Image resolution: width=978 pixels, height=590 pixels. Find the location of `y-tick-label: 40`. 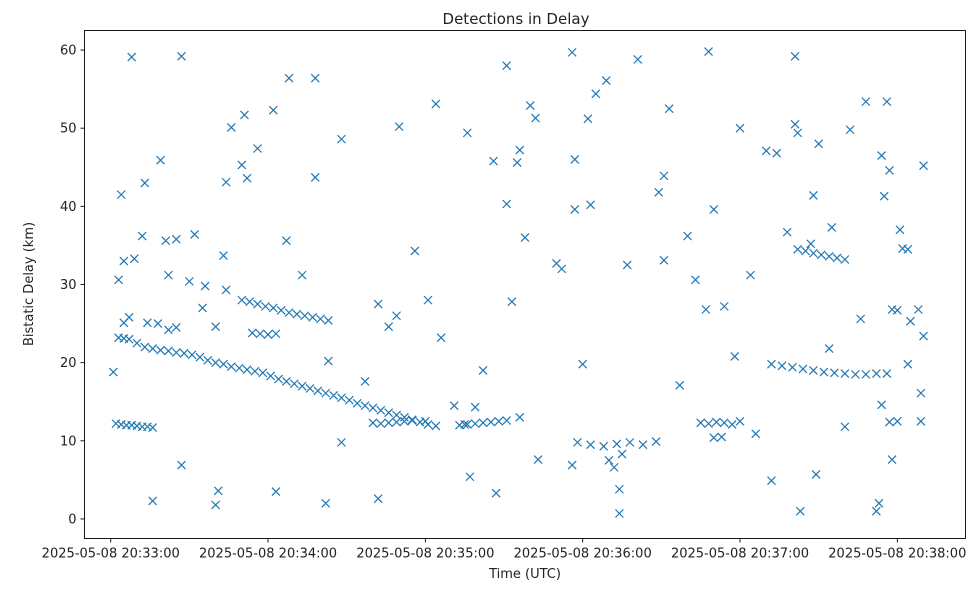

y-tick-label: 40 is located at coordinates (68, 207).